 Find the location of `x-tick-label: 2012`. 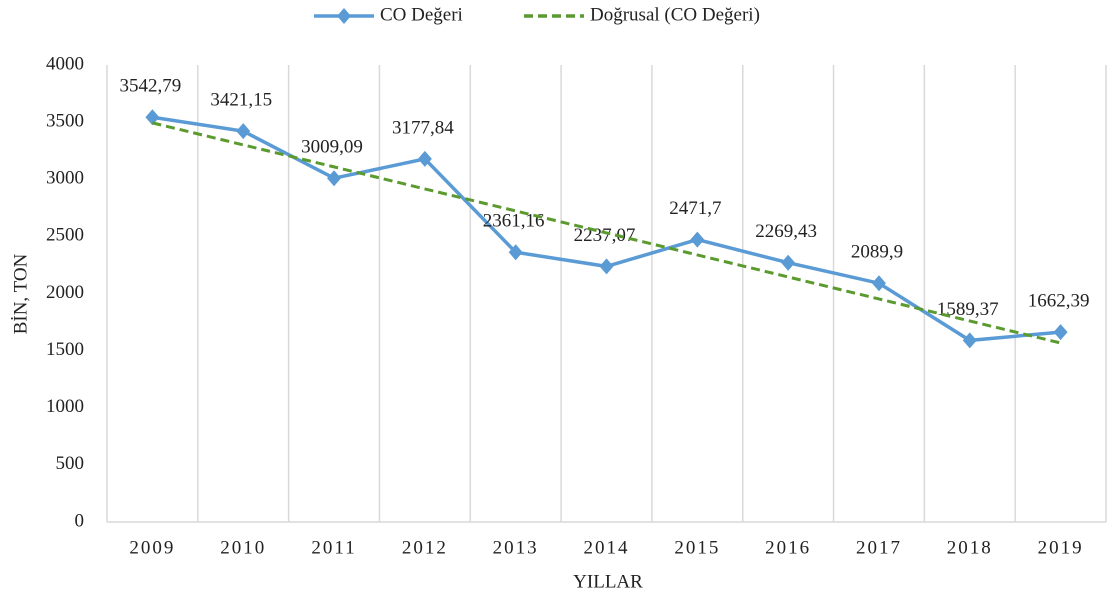

x-tick-label: 2012 is located at coordinates (425, 547).